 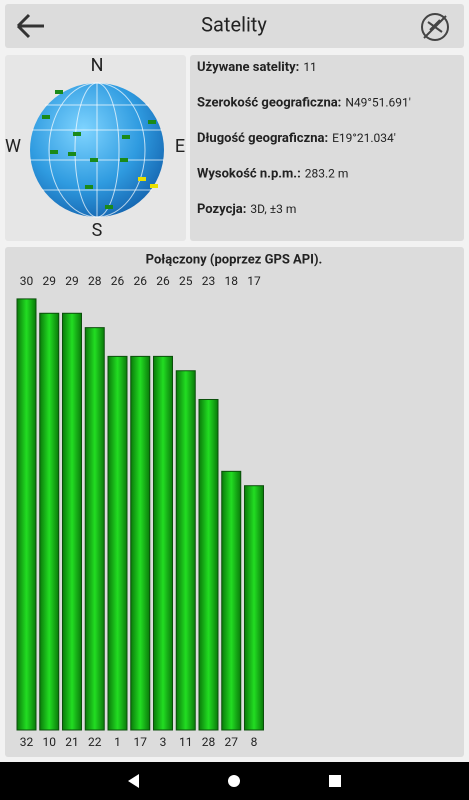 I want to click on globe-grid, so click(x=97, y=150).